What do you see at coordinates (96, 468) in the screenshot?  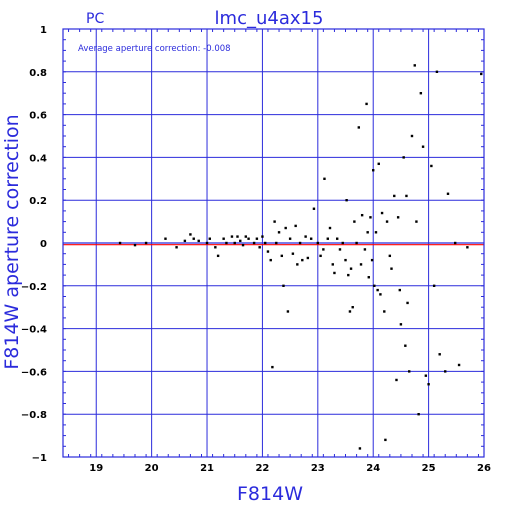 I see `x-tick-label: 19` at bounding box center [96, 468].